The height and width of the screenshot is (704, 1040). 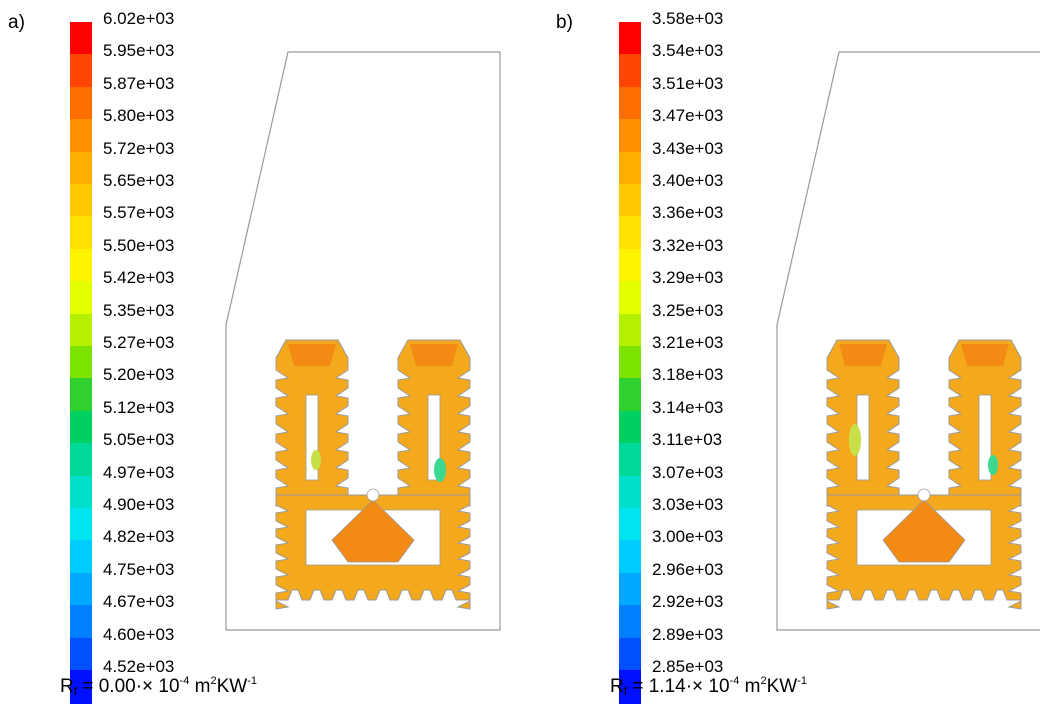 I want to click on colorbar-tick-label: 3.36e+03, so click(x=688, y=213).